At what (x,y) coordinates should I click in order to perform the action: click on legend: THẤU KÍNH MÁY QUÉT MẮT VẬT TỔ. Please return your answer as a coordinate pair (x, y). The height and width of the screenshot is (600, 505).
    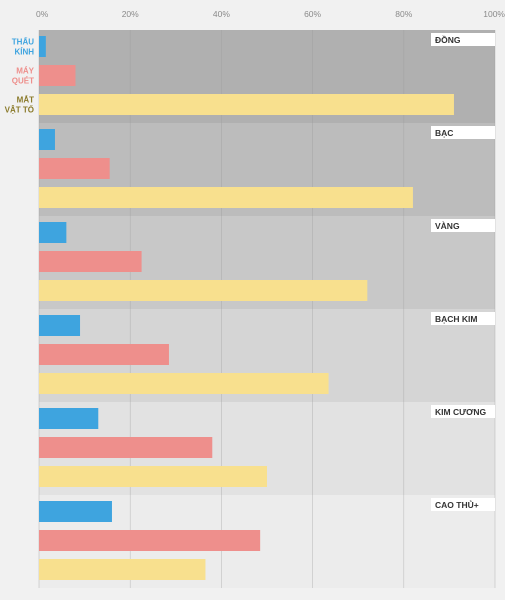
    Looking at the image, I should click on (20, 76).